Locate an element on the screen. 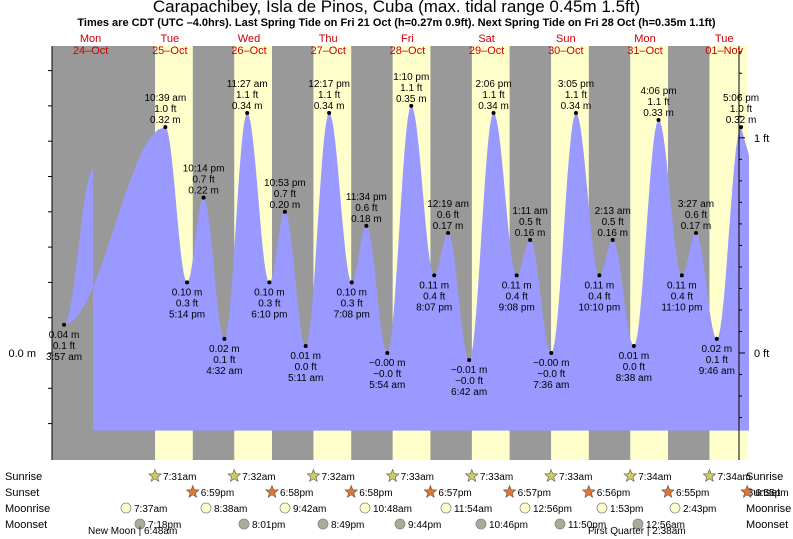  tide-time-label: 12:19 am is located at coordinates (448, 204).